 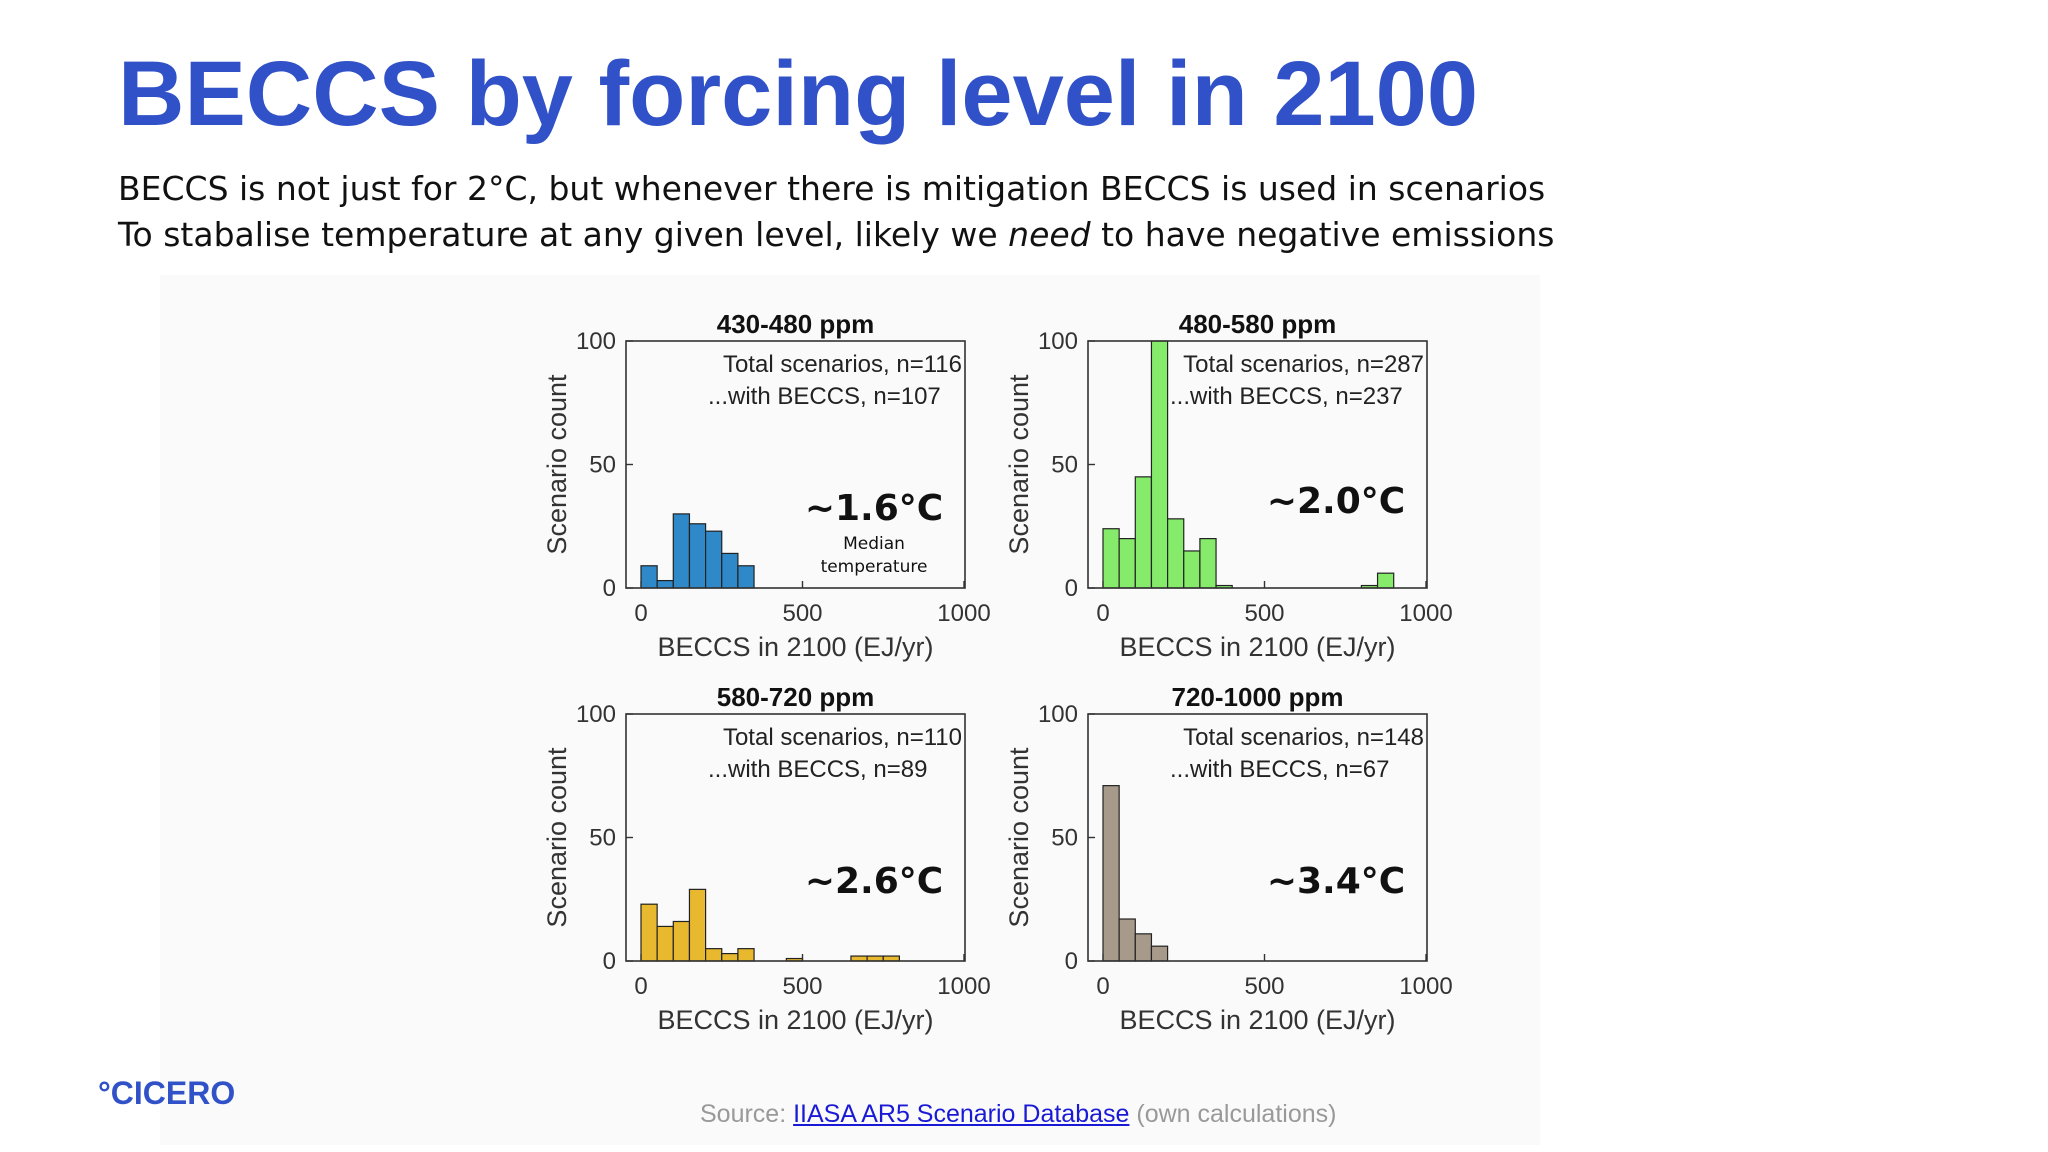 I want to click on source-link: IIASA AR5 Scenario Database, so click(x=961, y=1114).